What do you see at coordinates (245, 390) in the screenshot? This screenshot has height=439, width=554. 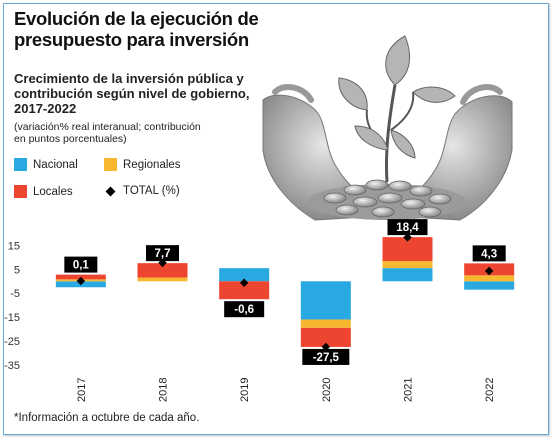 I see `x-category-label: 2019` at bounding box center [245, 390].